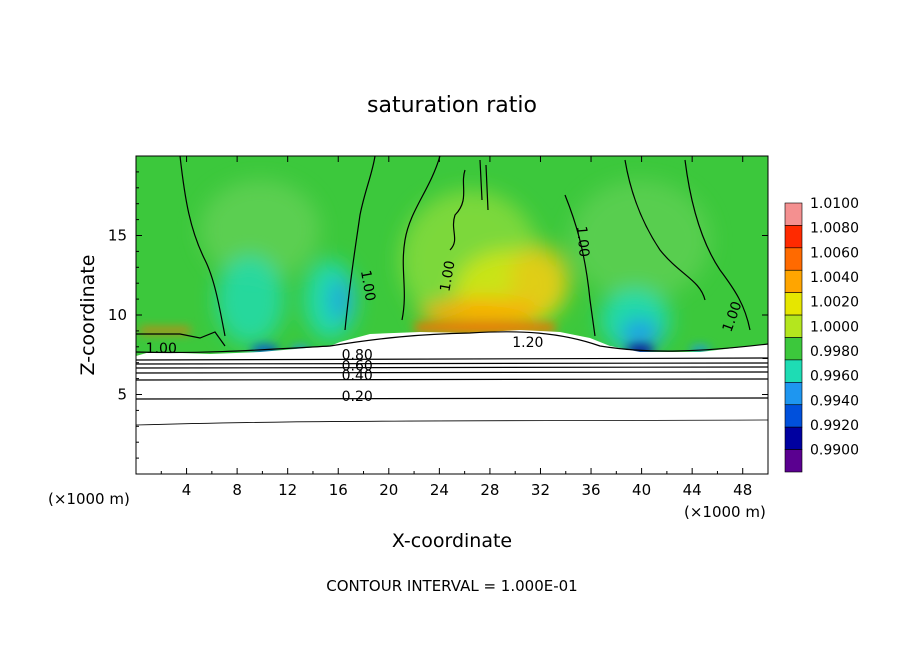 The height and width of the screenshot is (654, 904). What do you see at coordinates (692, 490) in the screenshot?
I see `x-tick-label: 44` at bounding box center [692, 490].